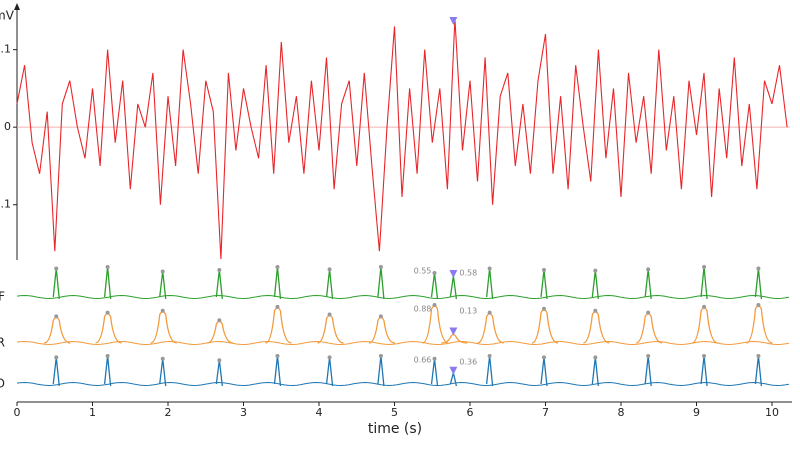  What do you see at coordinates (7, 16) in the screenshot?
I see `y-axis-label: mV` at bounding box center [7, 16].